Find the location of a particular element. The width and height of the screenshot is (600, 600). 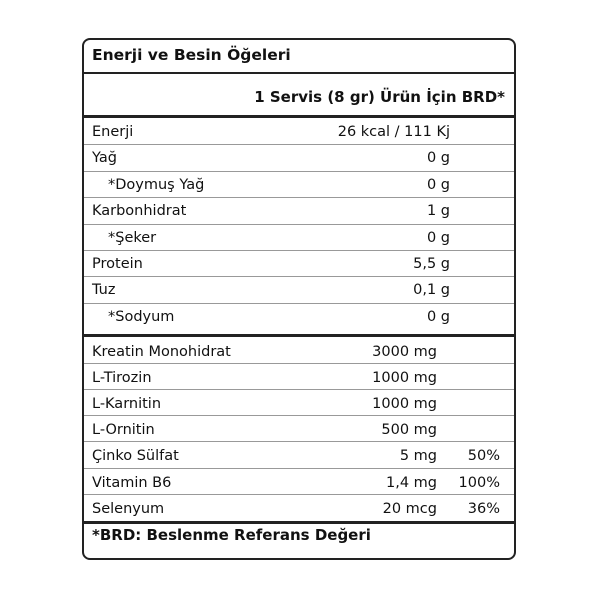

row-label: Enerji is located at coordinates (113, 132).